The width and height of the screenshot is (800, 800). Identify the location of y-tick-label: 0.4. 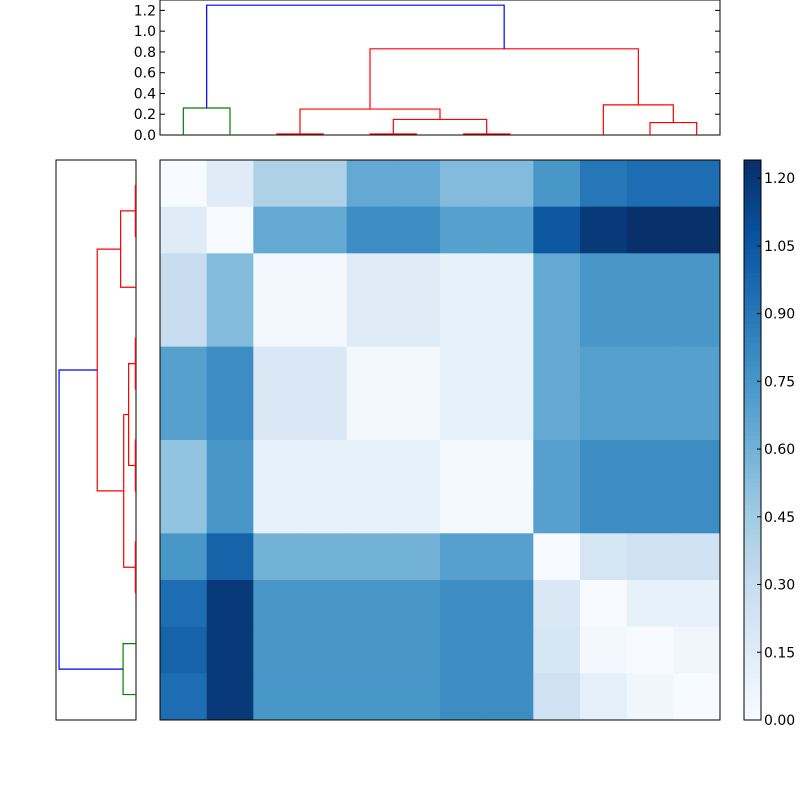
(145, 94).